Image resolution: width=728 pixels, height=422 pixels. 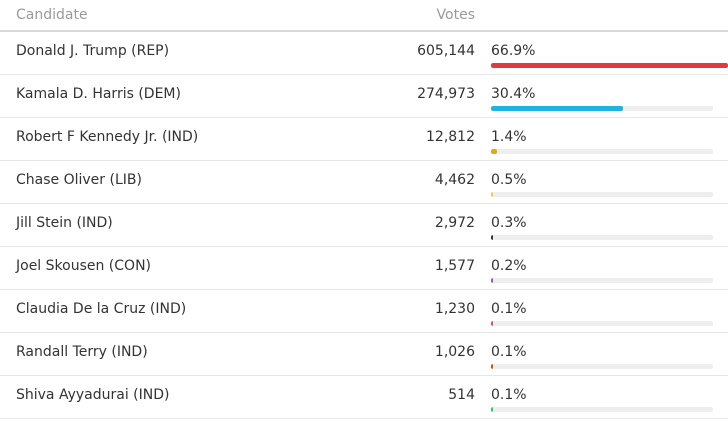 What do you see at coordinates (513, 51) in the screenshot?
I see `vote-percentage: 66.9%` at bounding box center [513, 51].